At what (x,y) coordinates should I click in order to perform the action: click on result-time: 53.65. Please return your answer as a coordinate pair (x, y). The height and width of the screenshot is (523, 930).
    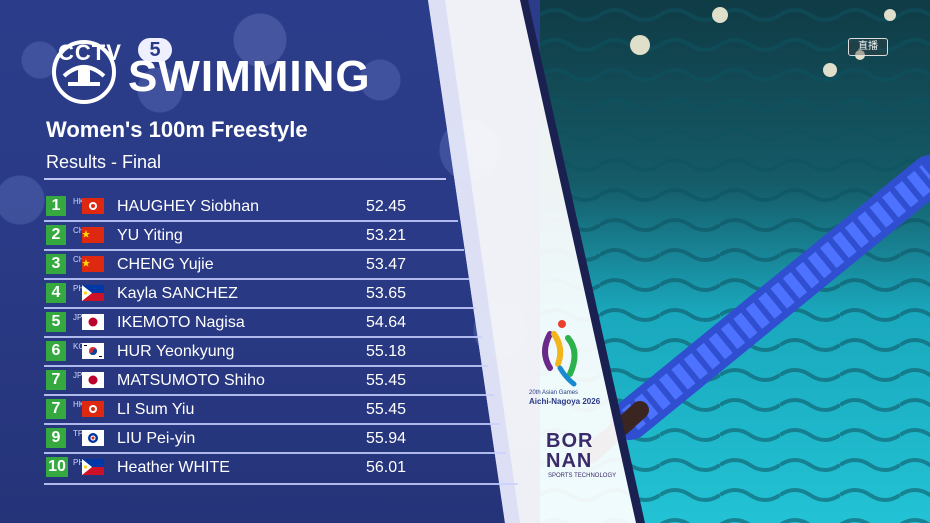
    Looking at the image, I should click on (386, 293).